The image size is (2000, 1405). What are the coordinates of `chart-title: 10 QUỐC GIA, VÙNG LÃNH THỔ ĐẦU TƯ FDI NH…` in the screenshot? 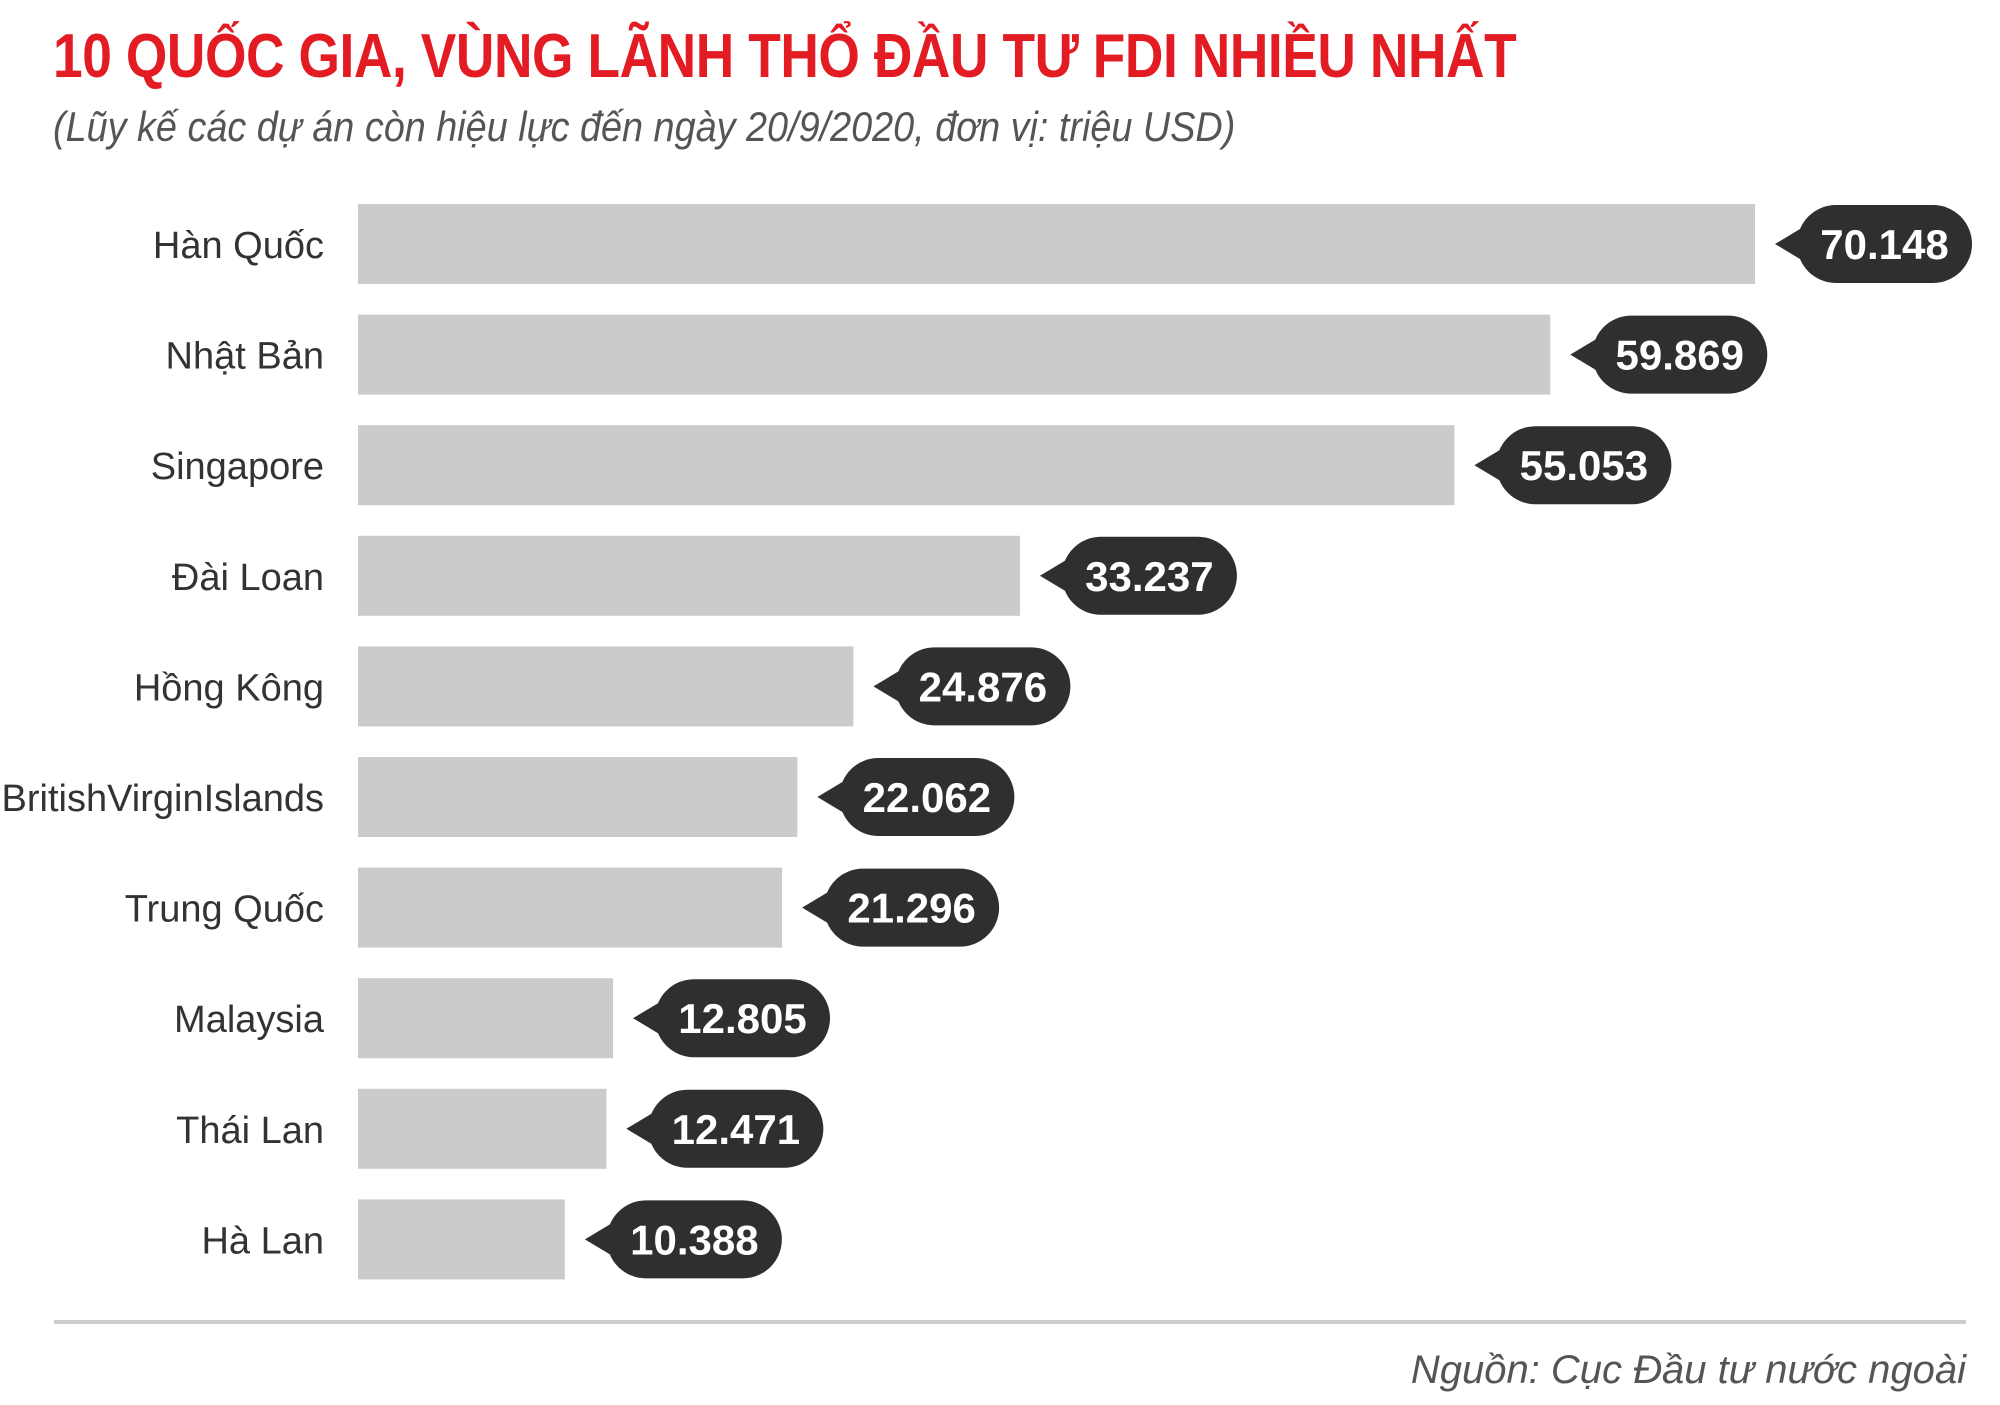 It's located at (785, 56).